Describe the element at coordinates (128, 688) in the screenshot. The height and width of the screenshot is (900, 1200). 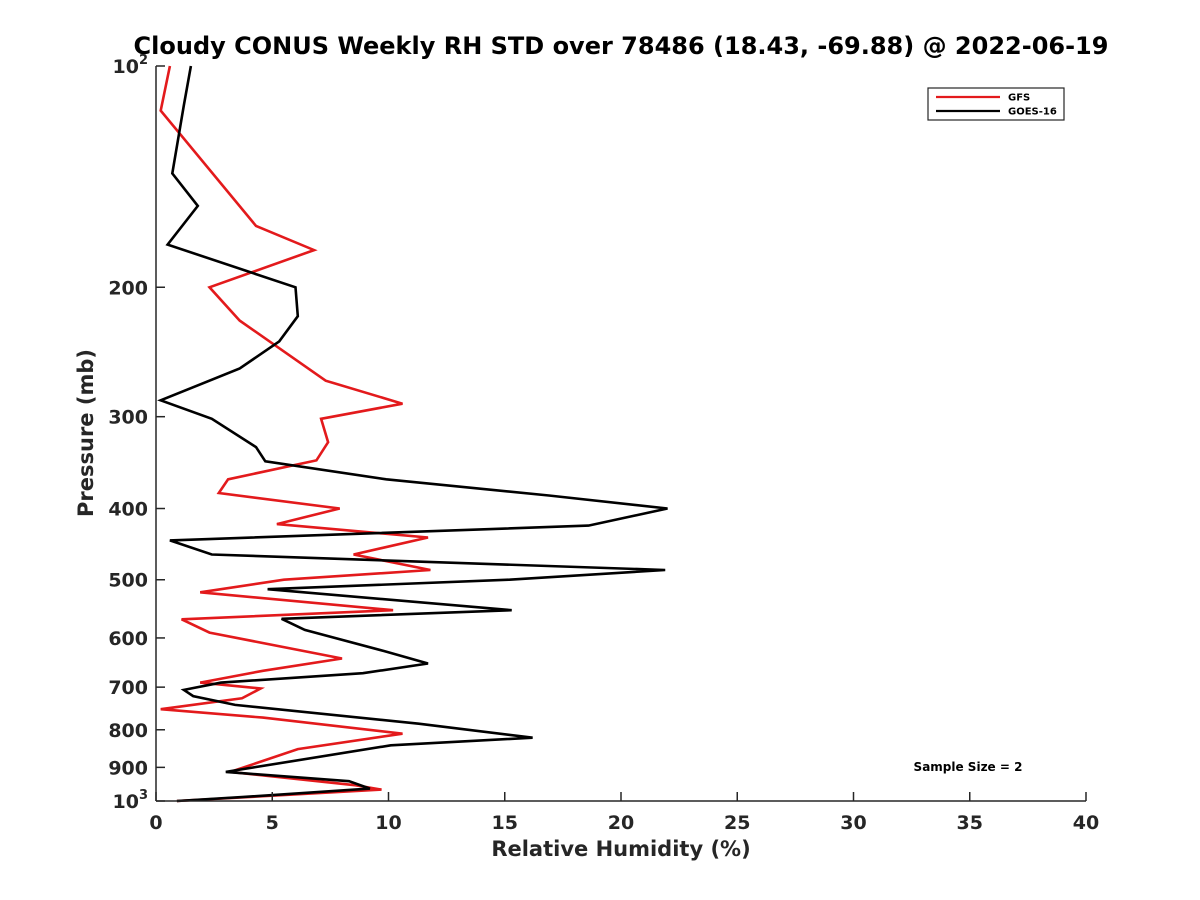
I see `y-tick-label: 700` at that location.